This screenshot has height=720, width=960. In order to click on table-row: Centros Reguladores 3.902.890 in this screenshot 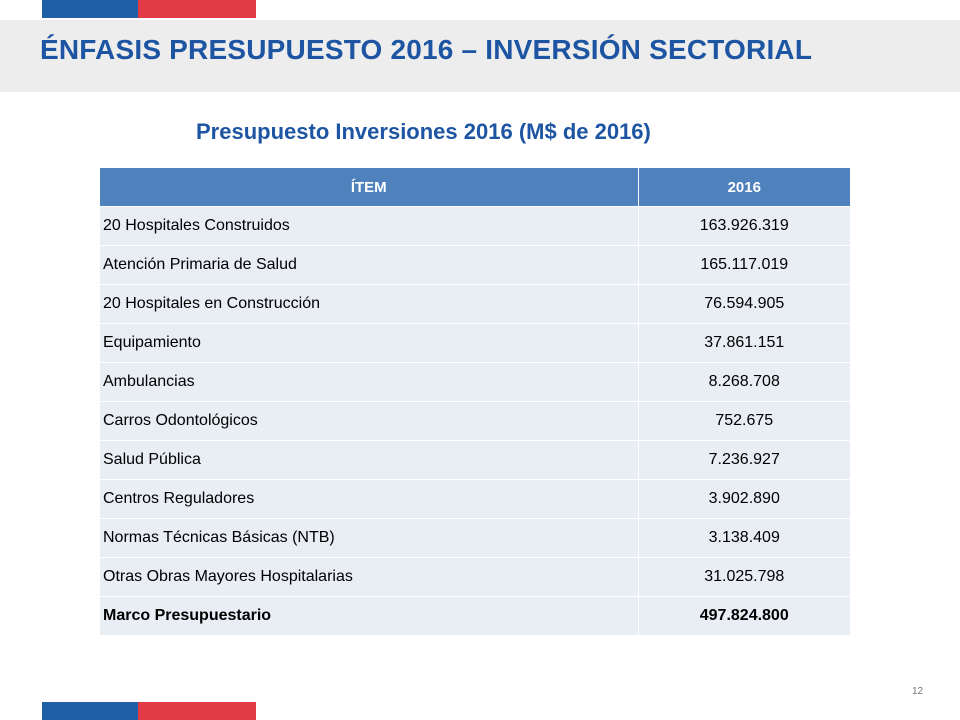, I will do `click(475, 499)`.